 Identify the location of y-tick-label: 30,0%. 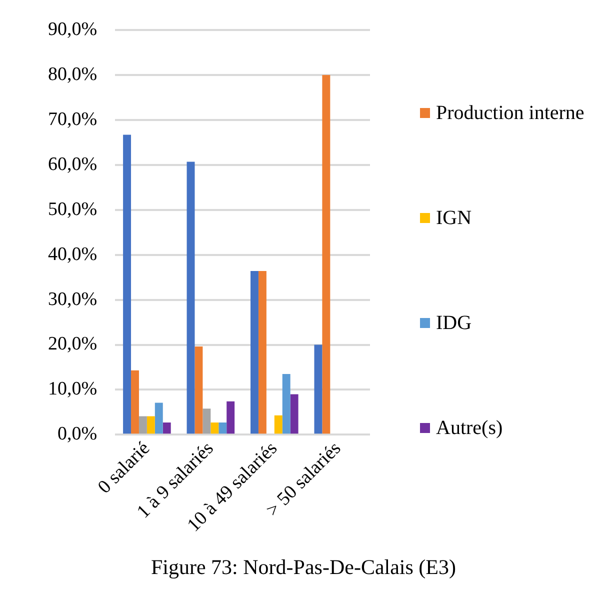
(73, 299).